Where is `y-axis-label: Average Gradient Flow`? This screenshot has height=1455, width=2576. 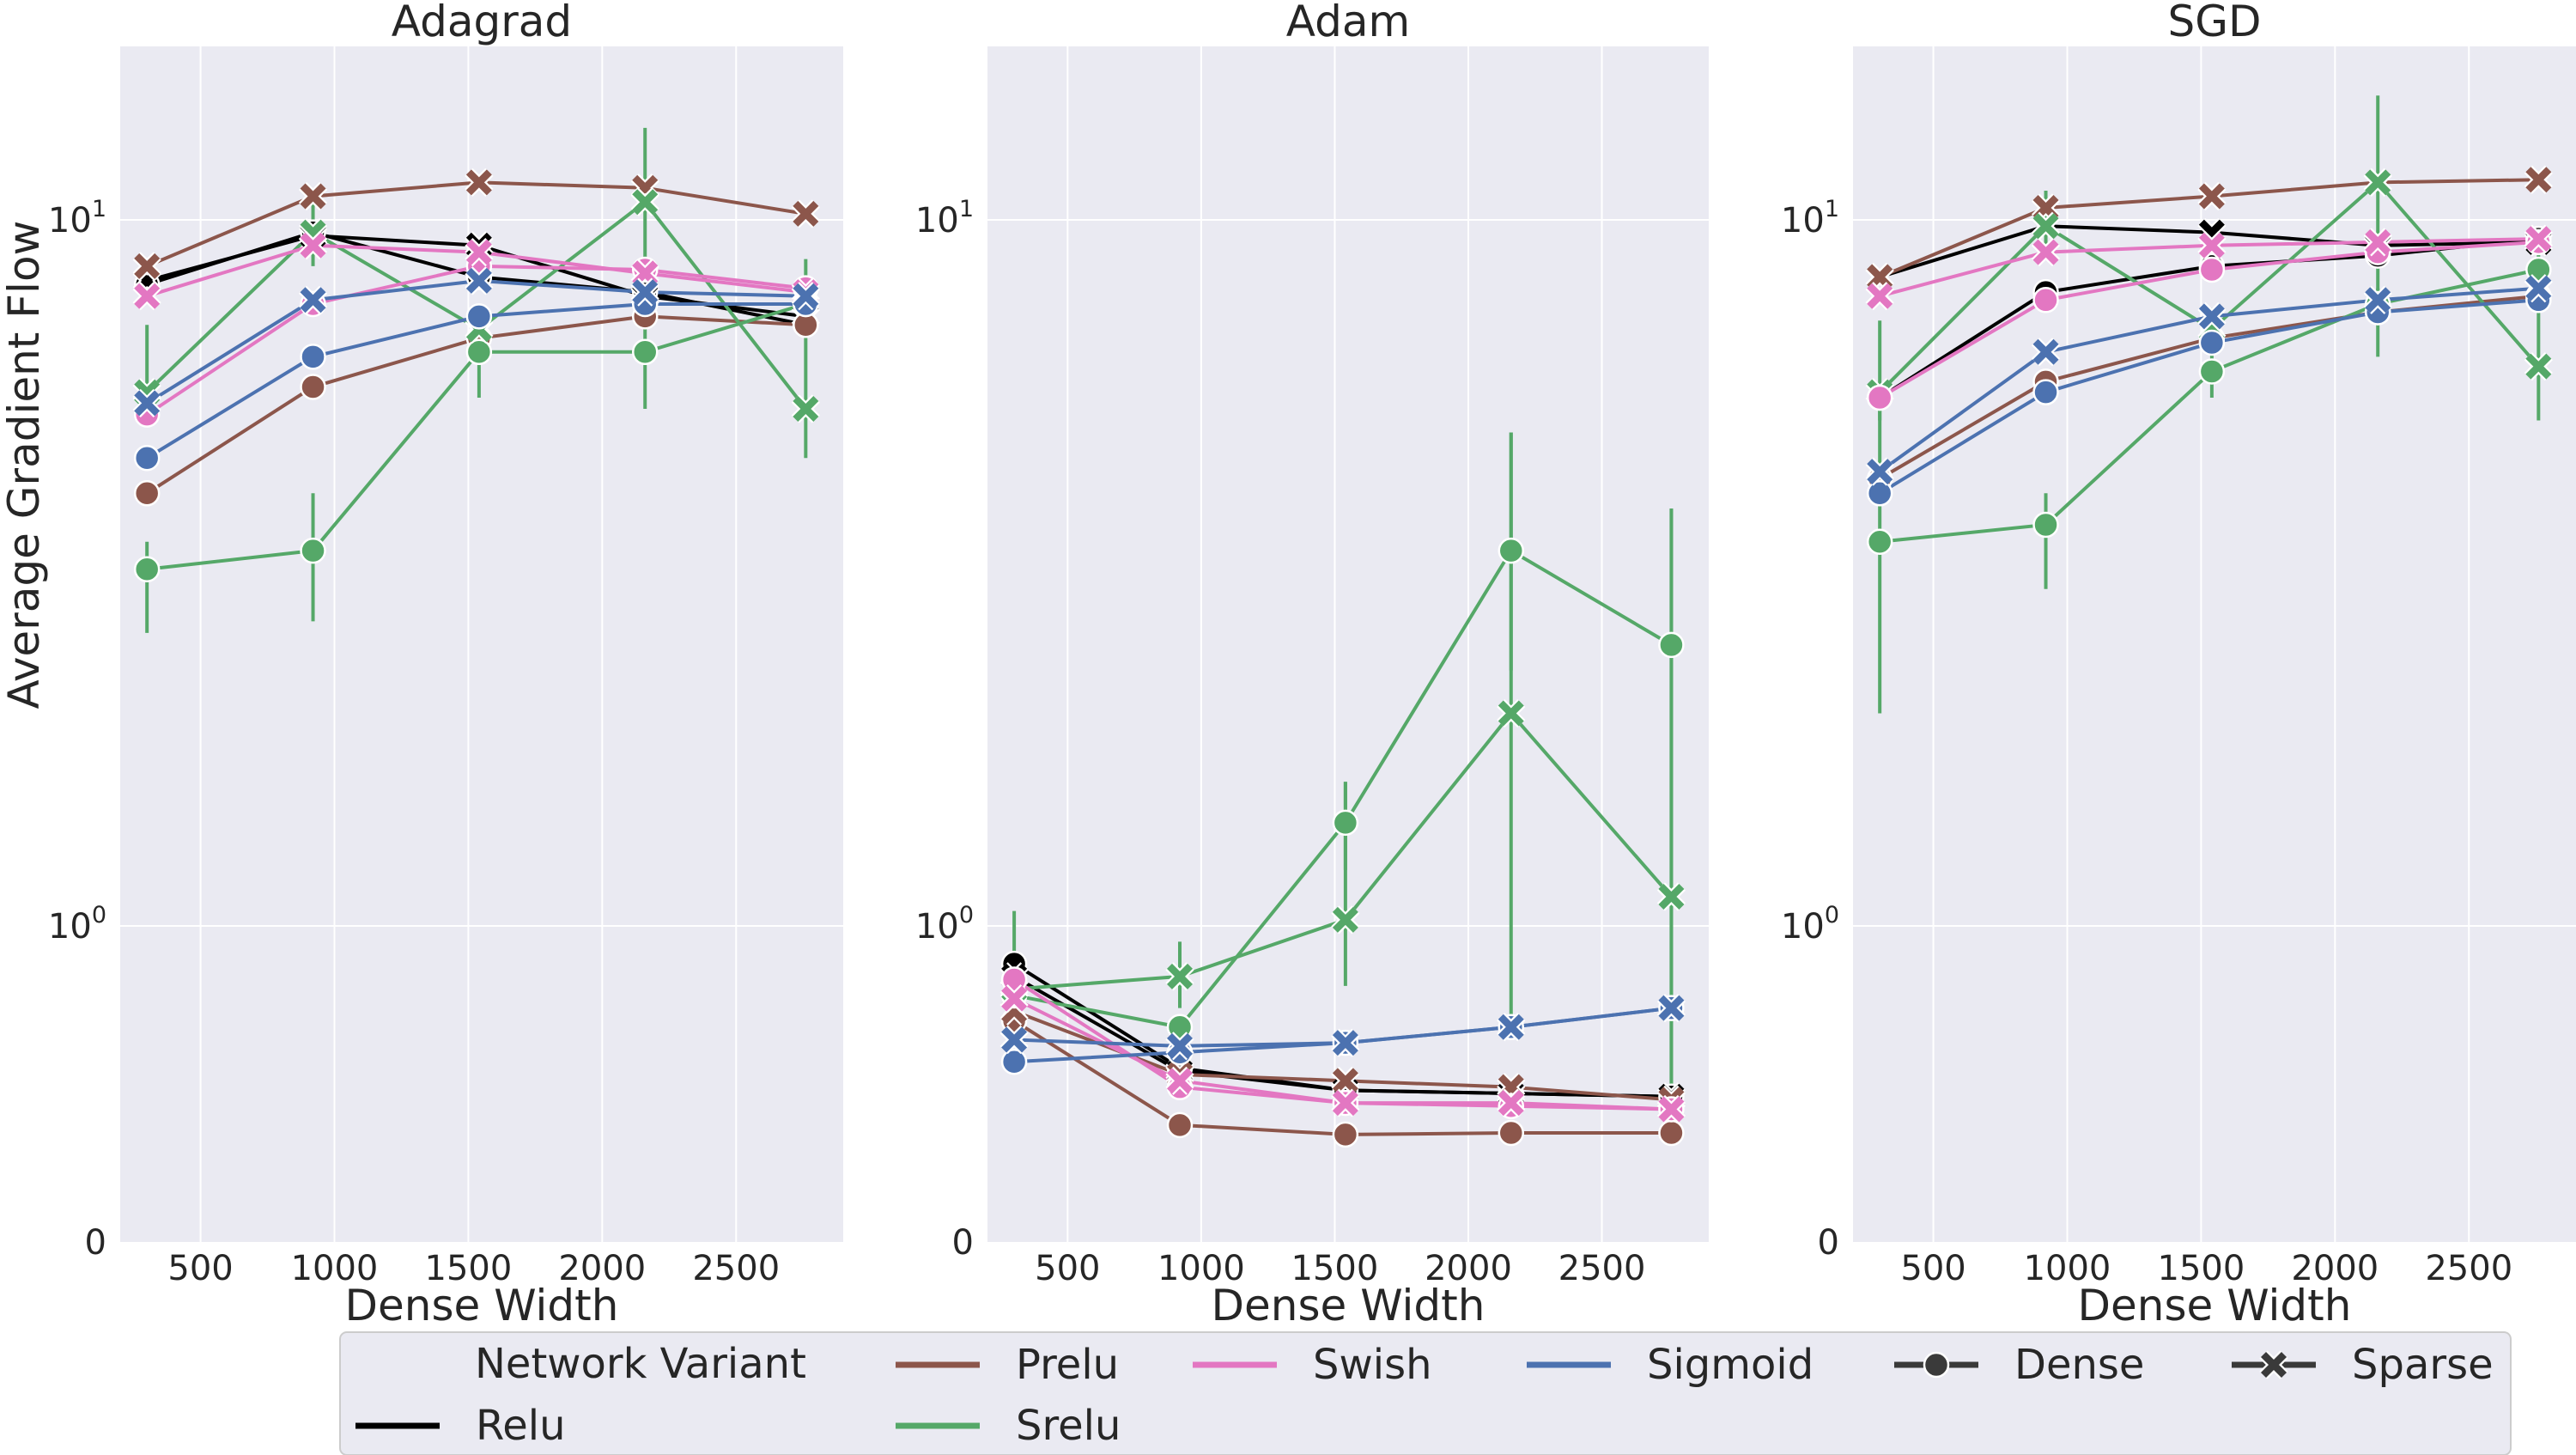 y-axis-label: Average Gradient Flow is located at coordinates (25, 465).